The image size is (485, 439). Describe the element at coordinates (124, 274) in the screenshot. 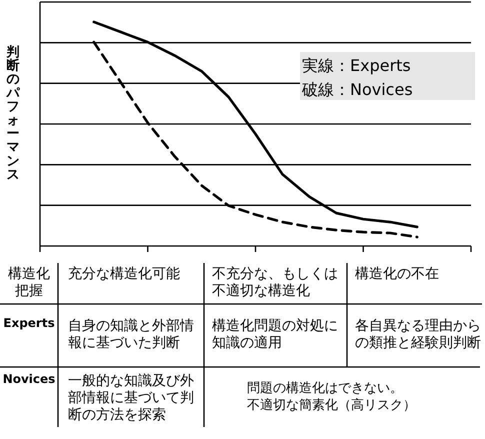

I see `text: 充分な構造化可能` at that location.